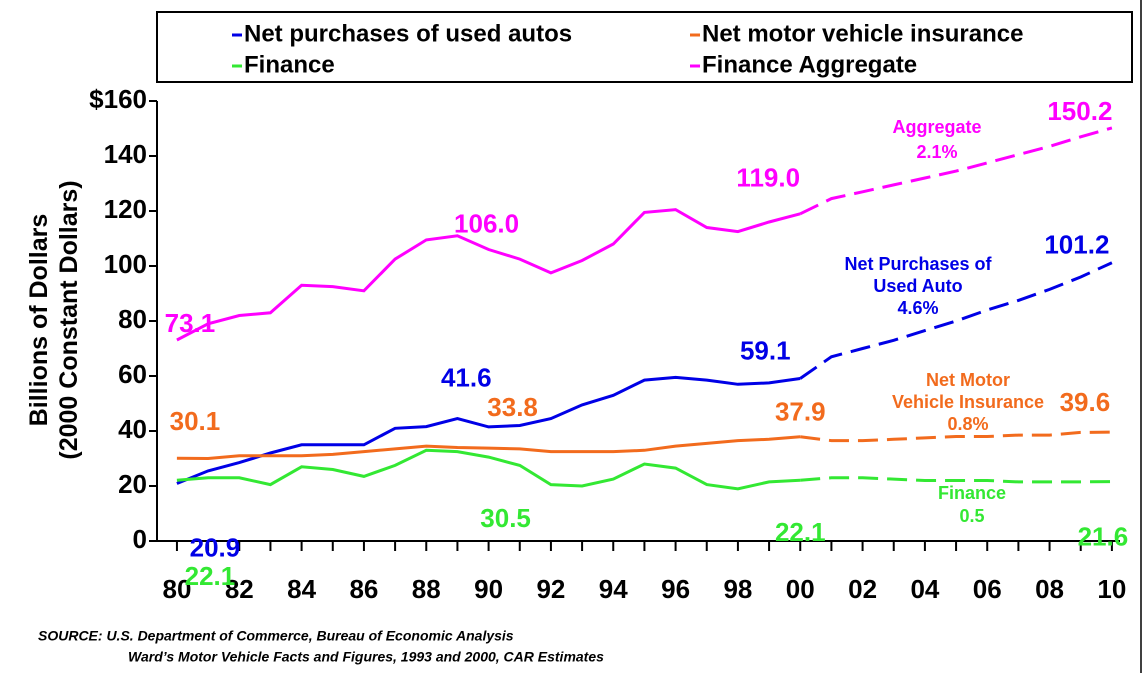 The width and height of the screenshot is (1145, 673). What do you see at coordinates (125, 154) in the screenshot?
I see `y-tick-label: 140` at bounding box center [125, 154].